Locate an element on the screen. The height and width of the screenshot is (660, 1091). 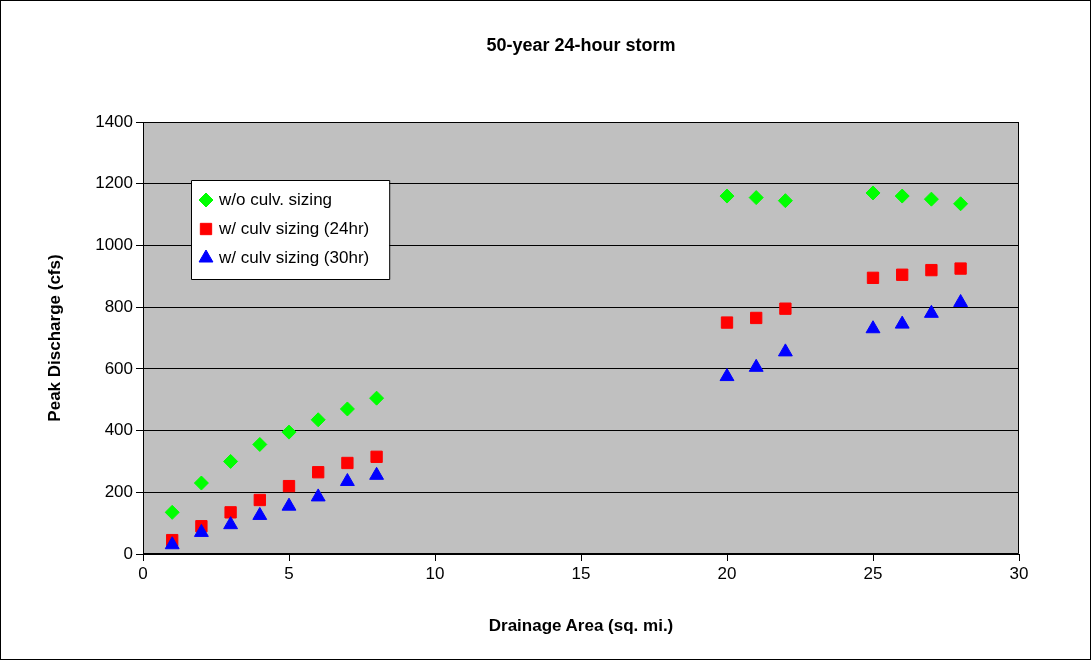
x-tick-label: 30 is located at coordinates (1019, 573).